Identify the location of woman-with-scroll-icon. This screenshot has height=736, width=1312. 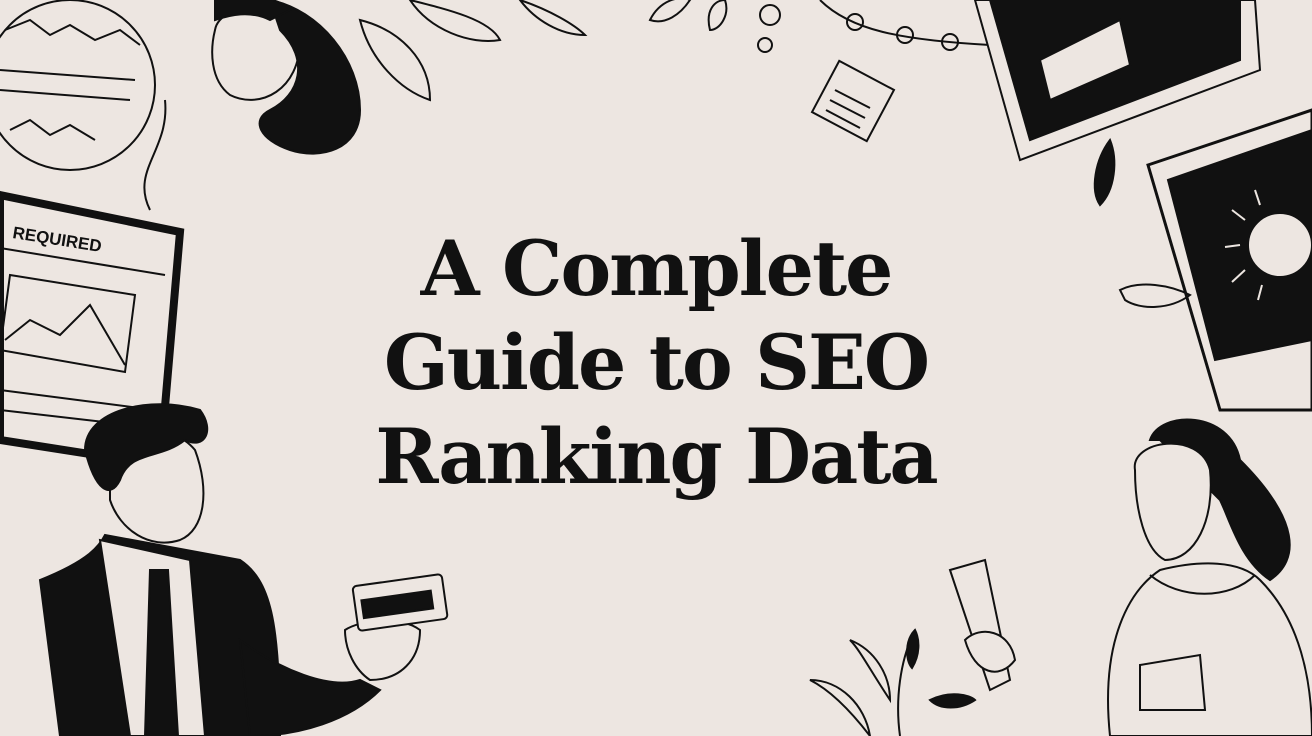
(1130, 577).